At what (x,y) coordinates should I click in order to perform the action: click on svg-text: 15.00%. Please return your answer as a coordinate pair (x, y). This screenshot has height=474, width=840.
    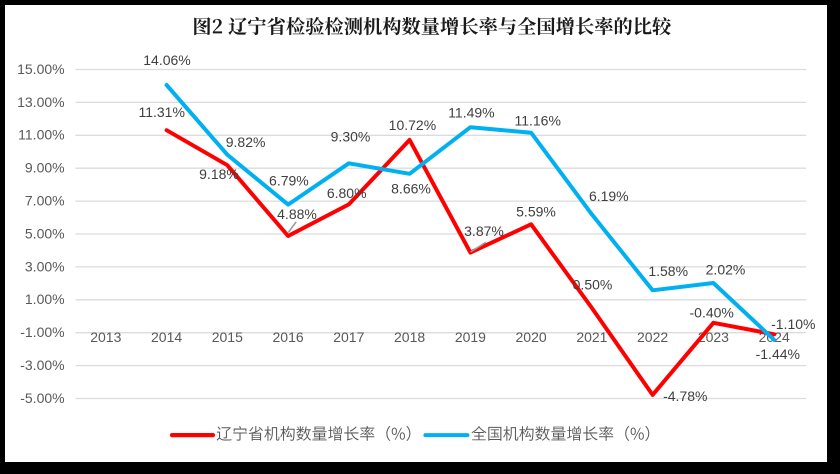
    Looking at the image, I should click on (40, 69).